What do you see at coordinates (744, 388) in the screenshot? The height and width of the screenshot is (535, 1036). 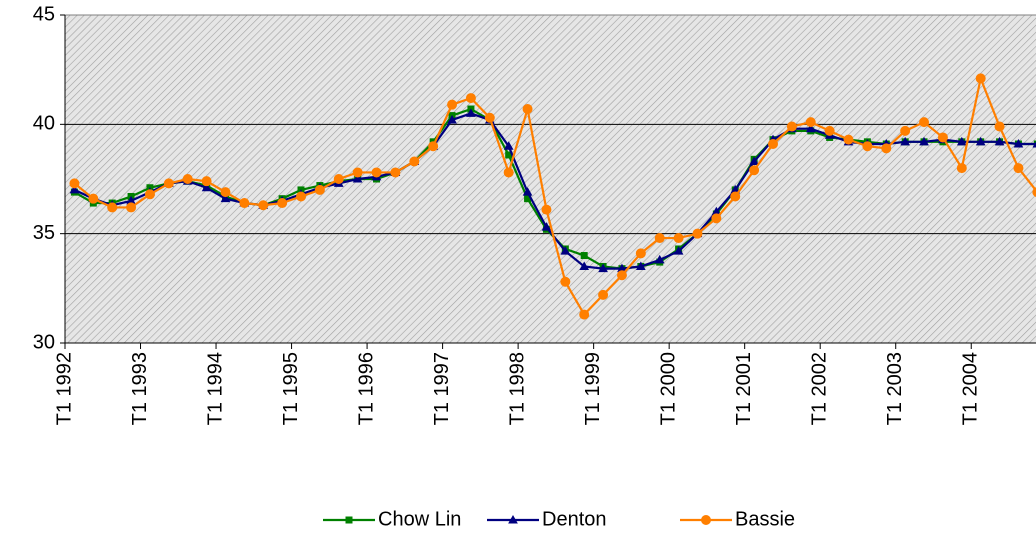 I see `x-tick-label: T1 2001` at bounding box center [744, 388].